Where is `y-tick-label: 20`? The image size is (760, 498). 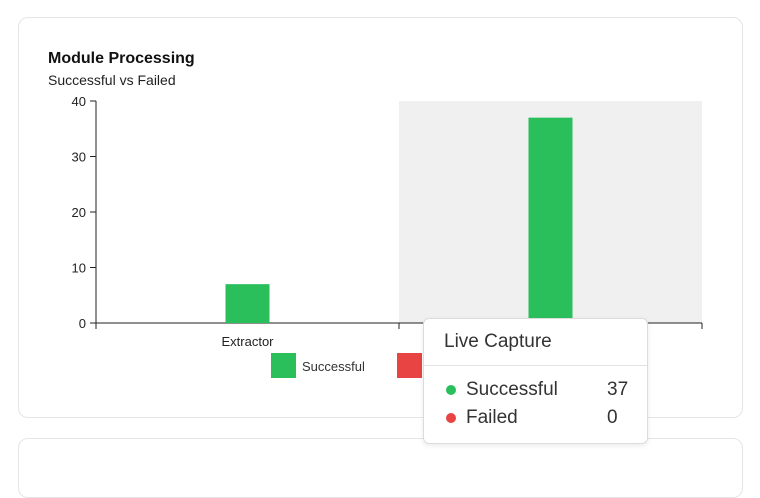
y-tick-label: 20 is located at coordinates (79, 212).